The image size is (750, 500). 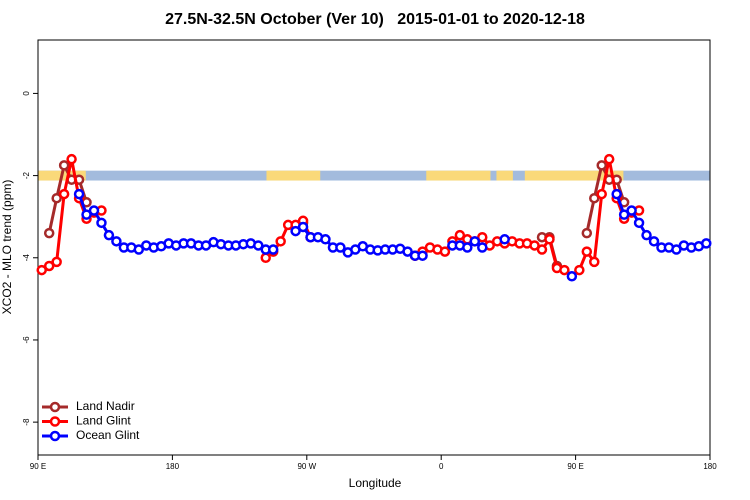 What do you see at coordinates (306, 466) in the screenshot?
I see `x-tick-label: 90 W` at bounding box center [306, 466].